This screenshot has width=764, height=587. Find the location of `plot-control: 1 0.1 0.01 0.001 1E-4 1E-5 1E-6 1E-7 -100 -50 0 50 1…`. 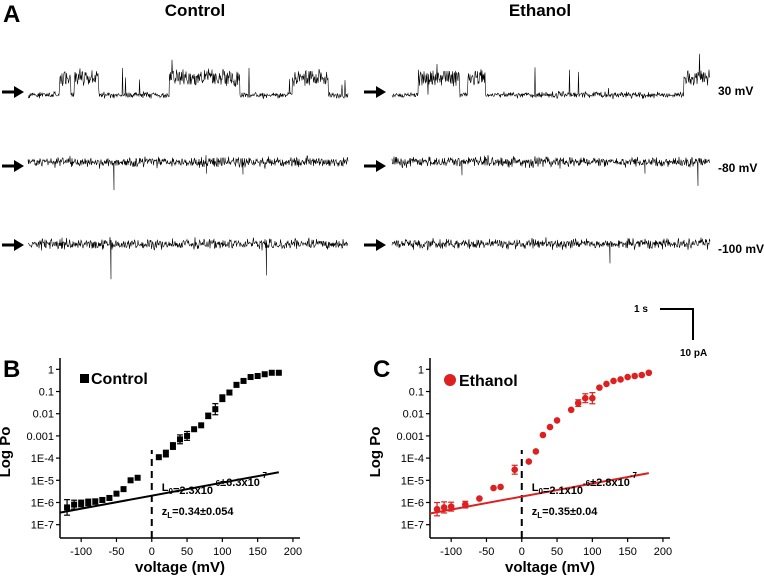

plot-control: 1 0.1 0.01 0.001 1E-4 1E-5 1E-6 1E-7 -100 -50 0 50 1… is located at coordinates (151, 467).